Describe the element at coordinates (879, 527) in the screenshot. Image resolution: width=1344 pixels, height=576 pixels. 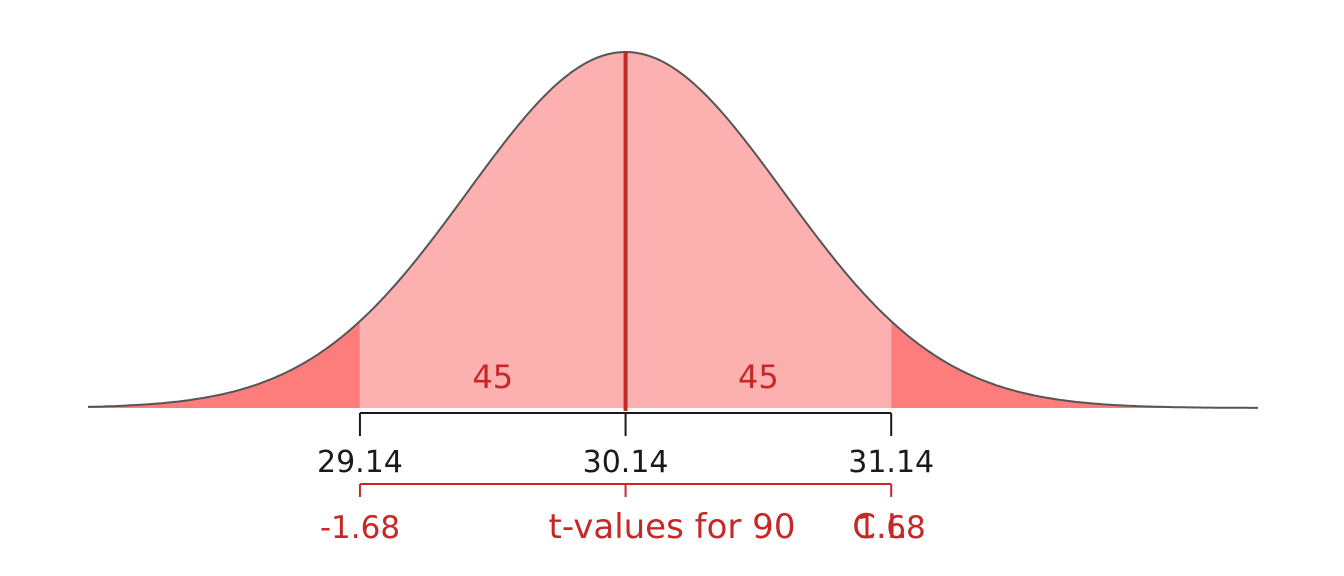
I see `caption-ci: C.I.` at that location.